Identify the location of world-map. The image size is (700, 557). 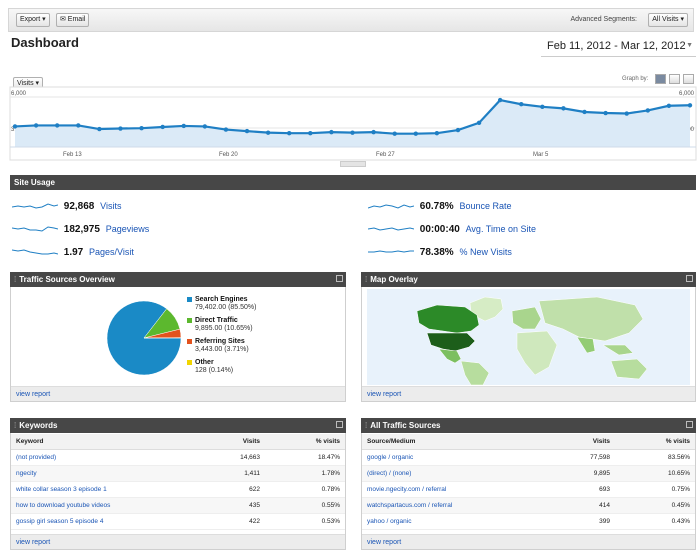
(528, 337).